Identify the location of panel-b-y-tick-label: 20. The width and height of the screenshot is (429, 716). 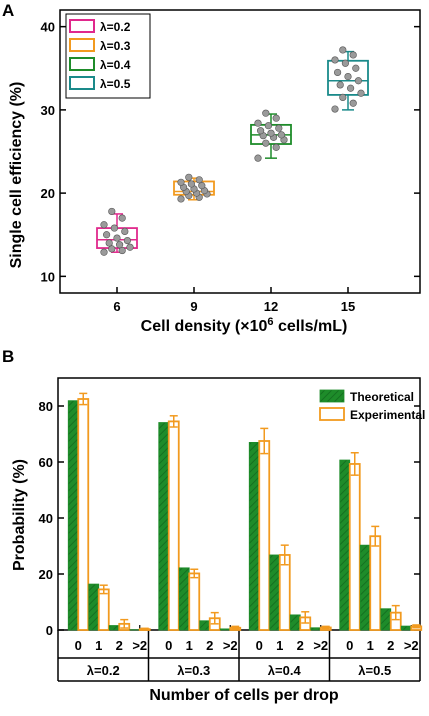
(46, 574).